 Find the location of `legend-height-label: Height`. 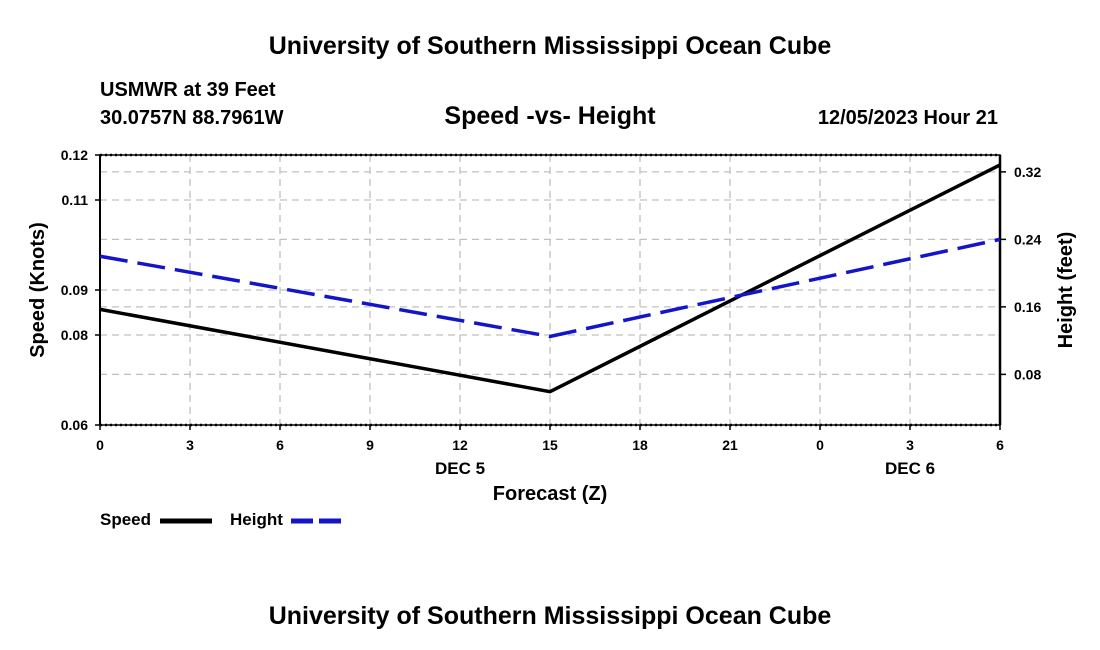

legend-height-label: Height is located at coordinates (256, 519).